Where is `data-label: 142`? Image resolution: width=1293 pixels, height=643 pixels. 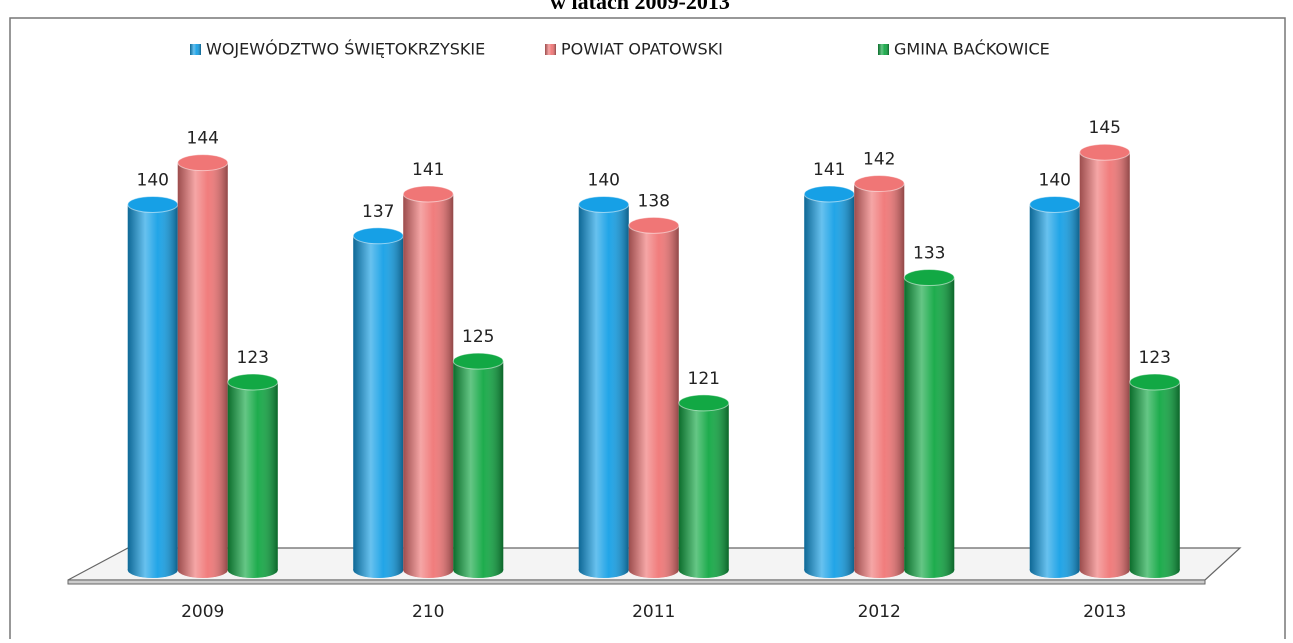 data-label: 142 is located at coordinates (879, 160).